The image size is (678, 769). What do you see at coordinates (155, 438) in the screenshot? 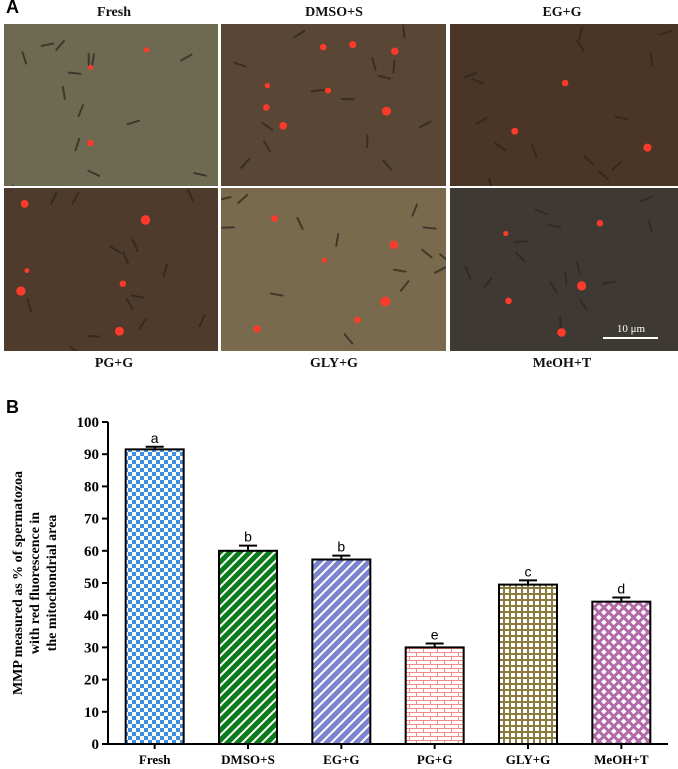
I see `significance-letter: a` at bounding box center [155, 438].